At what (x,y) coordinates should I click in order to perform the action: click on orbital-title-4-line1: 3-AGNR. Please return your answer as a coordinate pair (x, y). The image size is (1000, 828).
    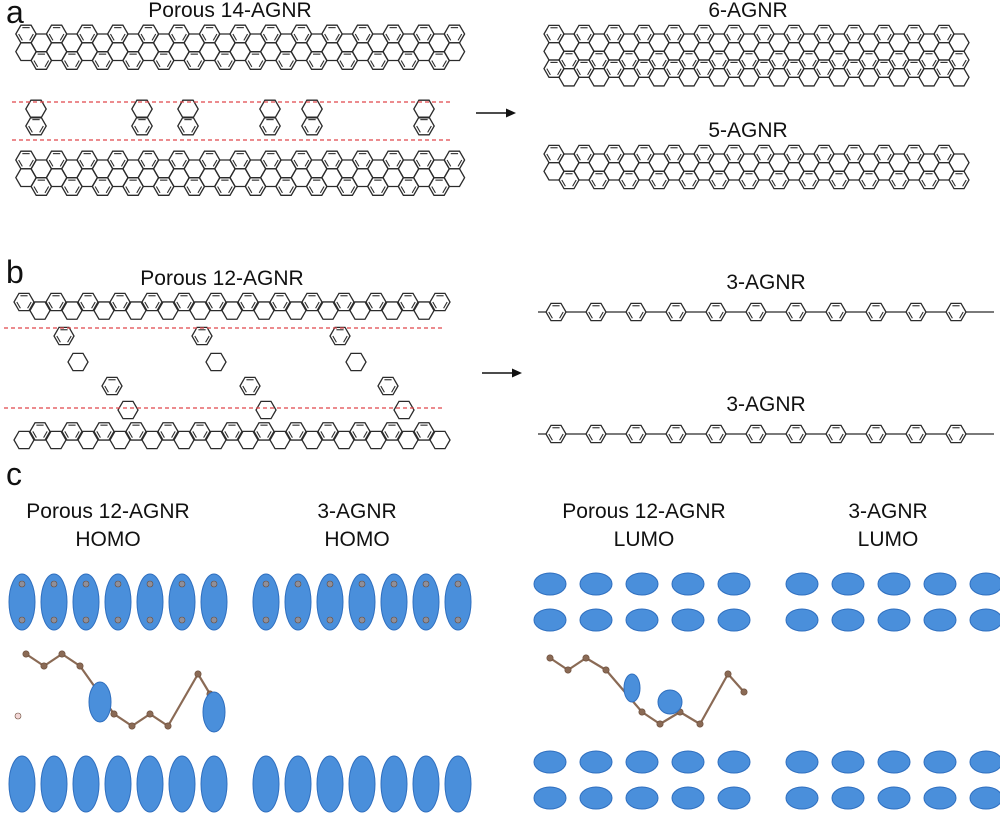
    Looking at the image, I should click on (888, 511).